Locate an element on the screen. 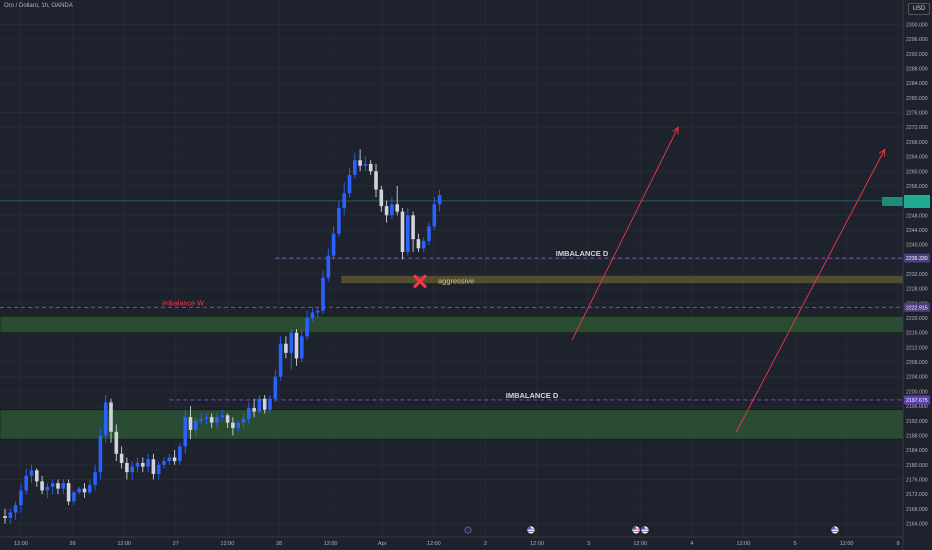 Image resolution: width=932 pixels, height=550 pixels. price-tick-label: 2300.000 is located at coordinates (917, 26).